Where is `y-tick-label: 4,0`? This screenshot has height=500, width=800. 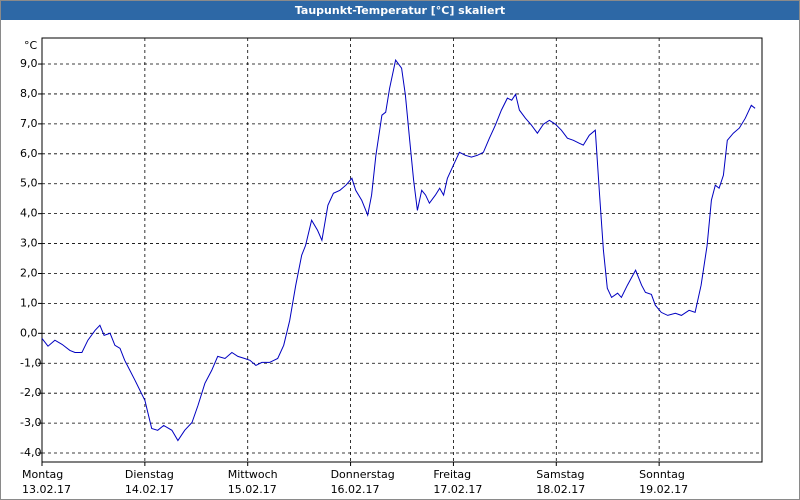 y-tick-label: 4,0 is located at coordinates (29, 213).